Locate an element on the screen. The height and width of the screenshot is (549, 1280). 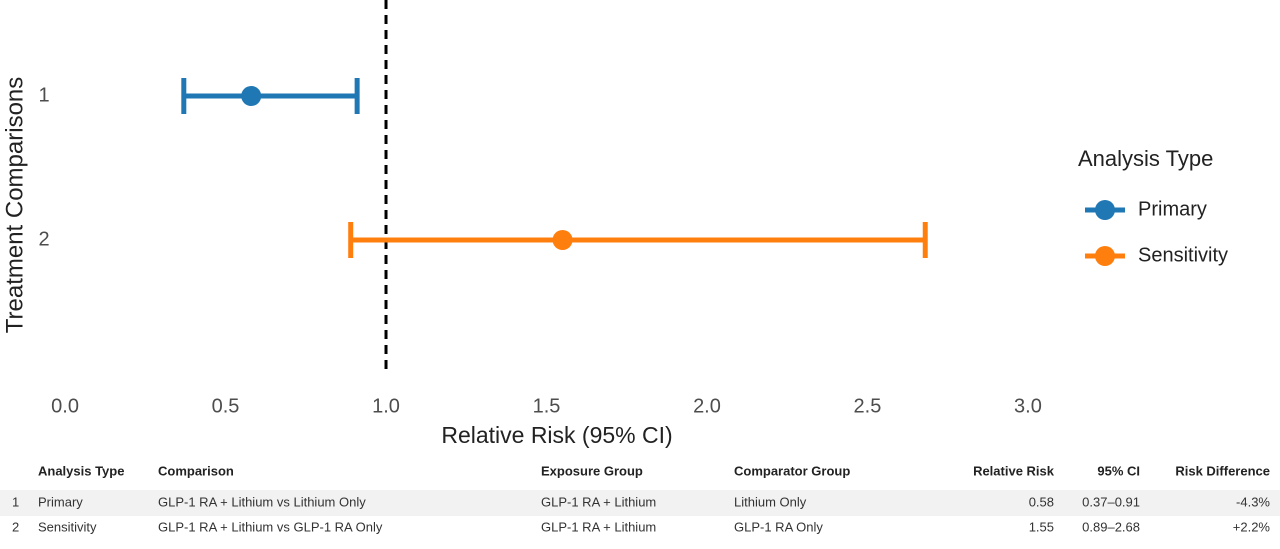
table-cell: +2.2% is located at coordinates (1252, 526).